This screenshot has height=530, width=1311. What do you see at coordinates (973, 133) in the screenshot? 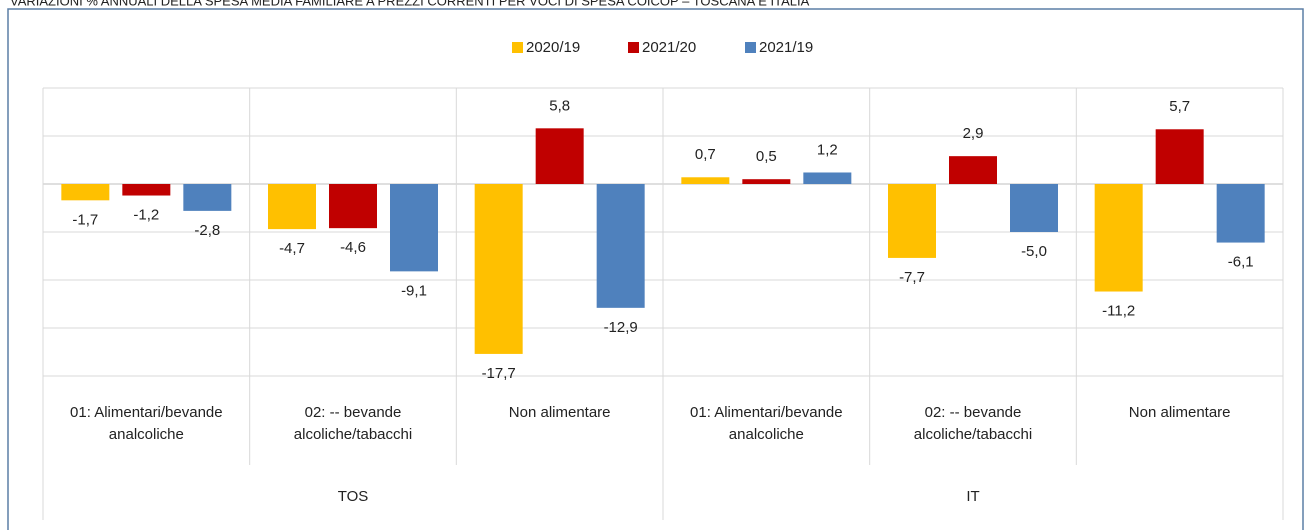
I see `value-label: 2,9` at bounding box center [973, 133].